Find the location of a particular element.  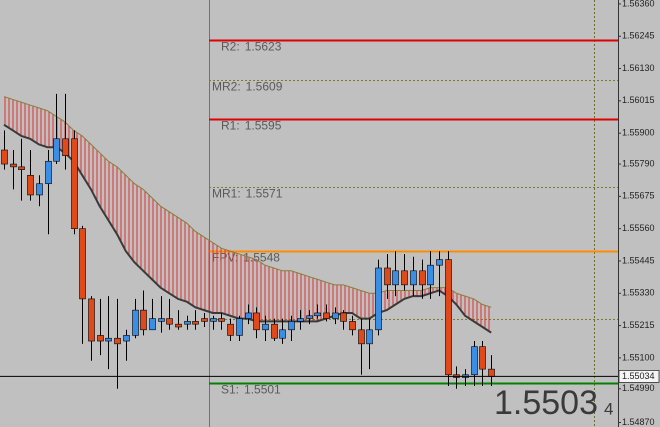

pivot-label: MR1: 1.5571 is located at coordinates (247, 194).